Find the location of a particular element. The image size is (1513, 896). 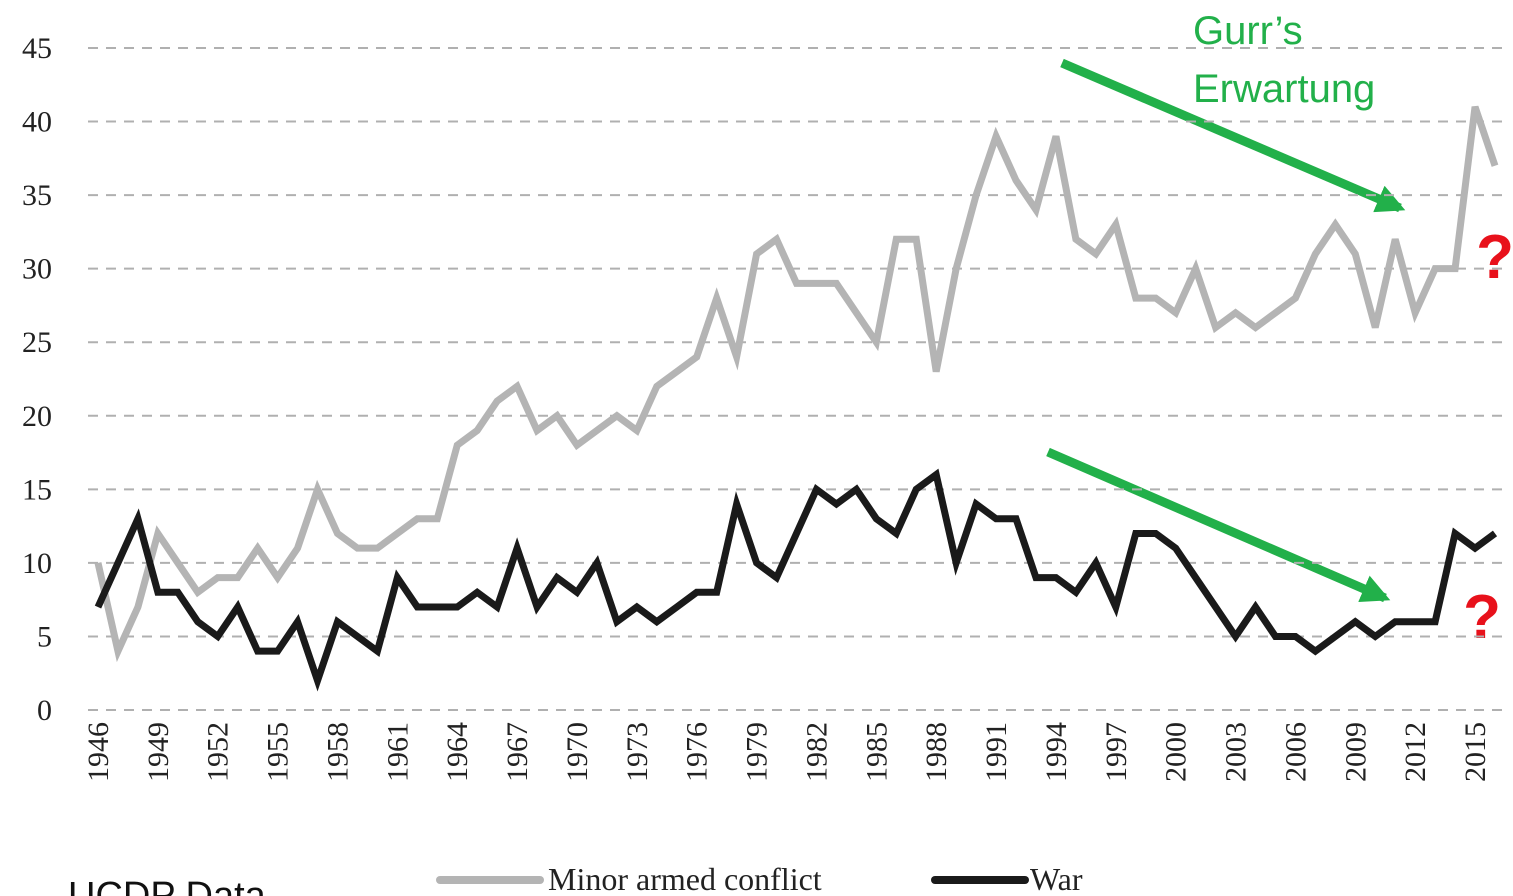

x-tick-label: 1970 is located at coordinates (577, 752).